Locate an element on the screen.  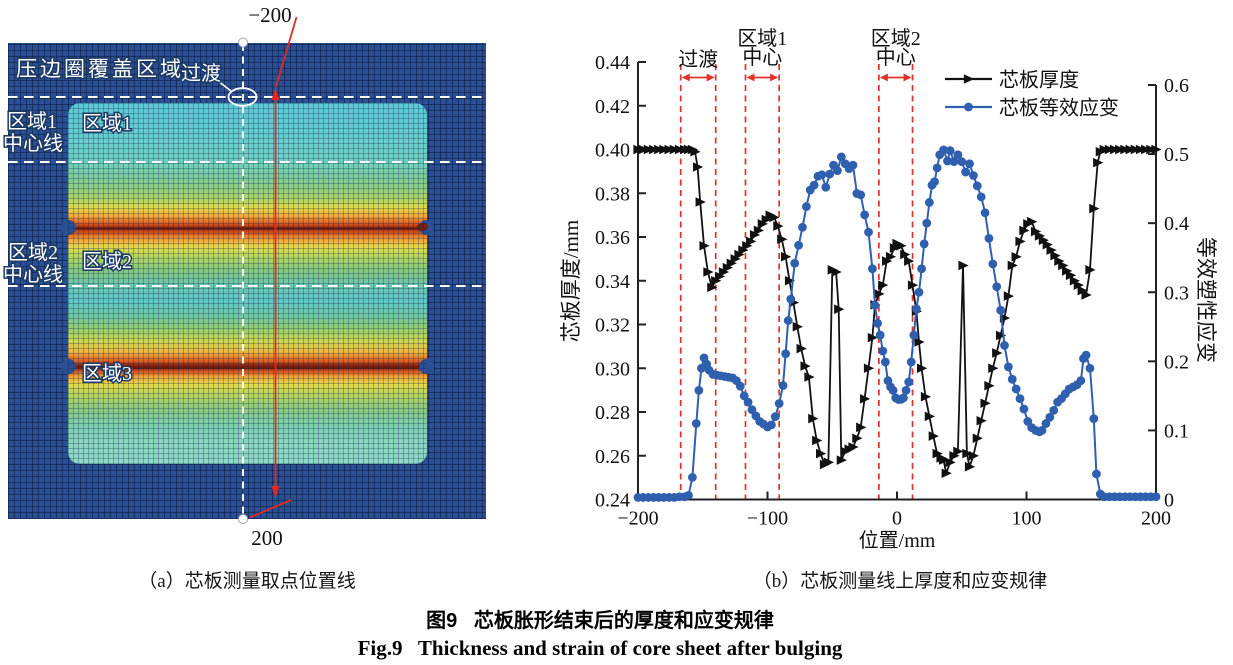
guide-label: 中心 is located at coordinates (896, 57).